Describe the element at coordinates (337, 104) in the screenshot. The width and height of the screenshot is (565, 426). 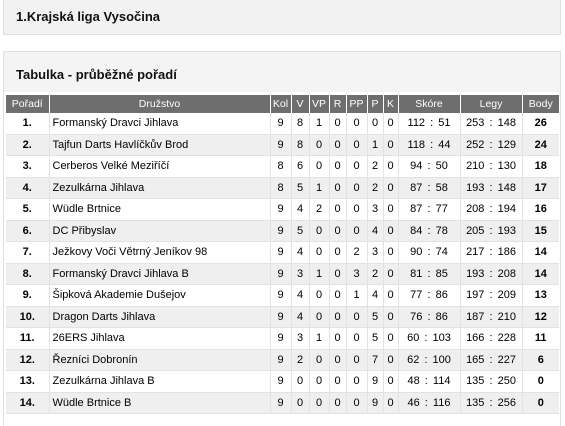
I see `col-header-r: R` at that location.